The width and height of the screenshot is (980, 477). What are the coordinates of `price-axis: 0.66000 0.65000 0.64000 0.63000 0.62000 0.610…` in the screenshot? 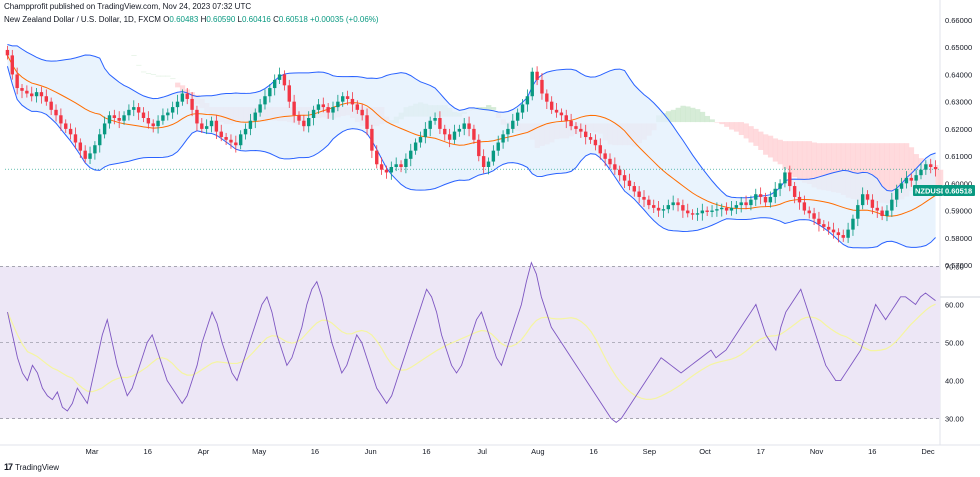 It's located at (958, 143).